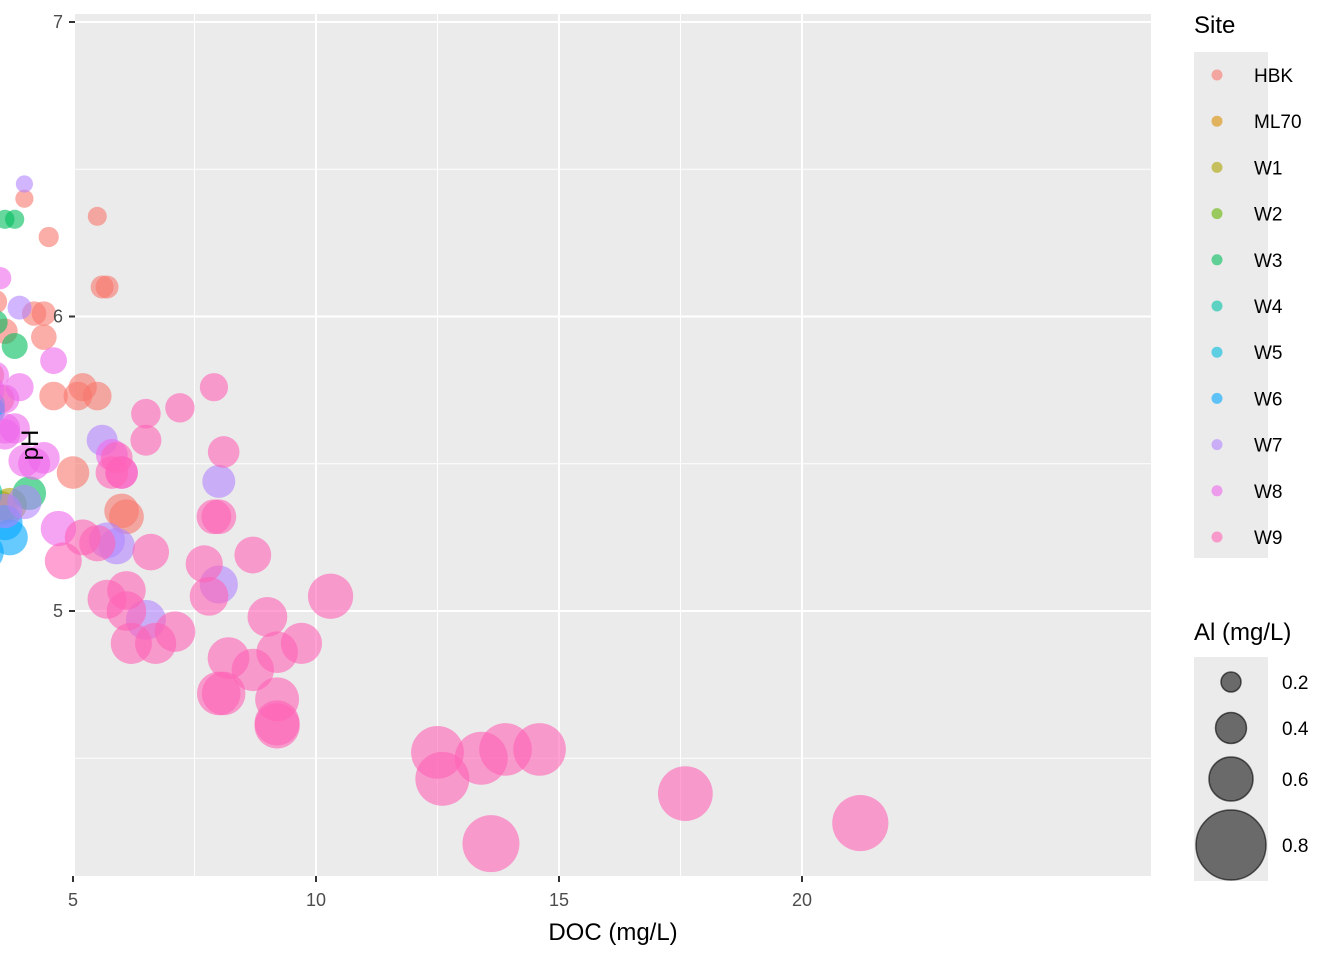  I want to click on legend-key-w5, so click(1217, 352).